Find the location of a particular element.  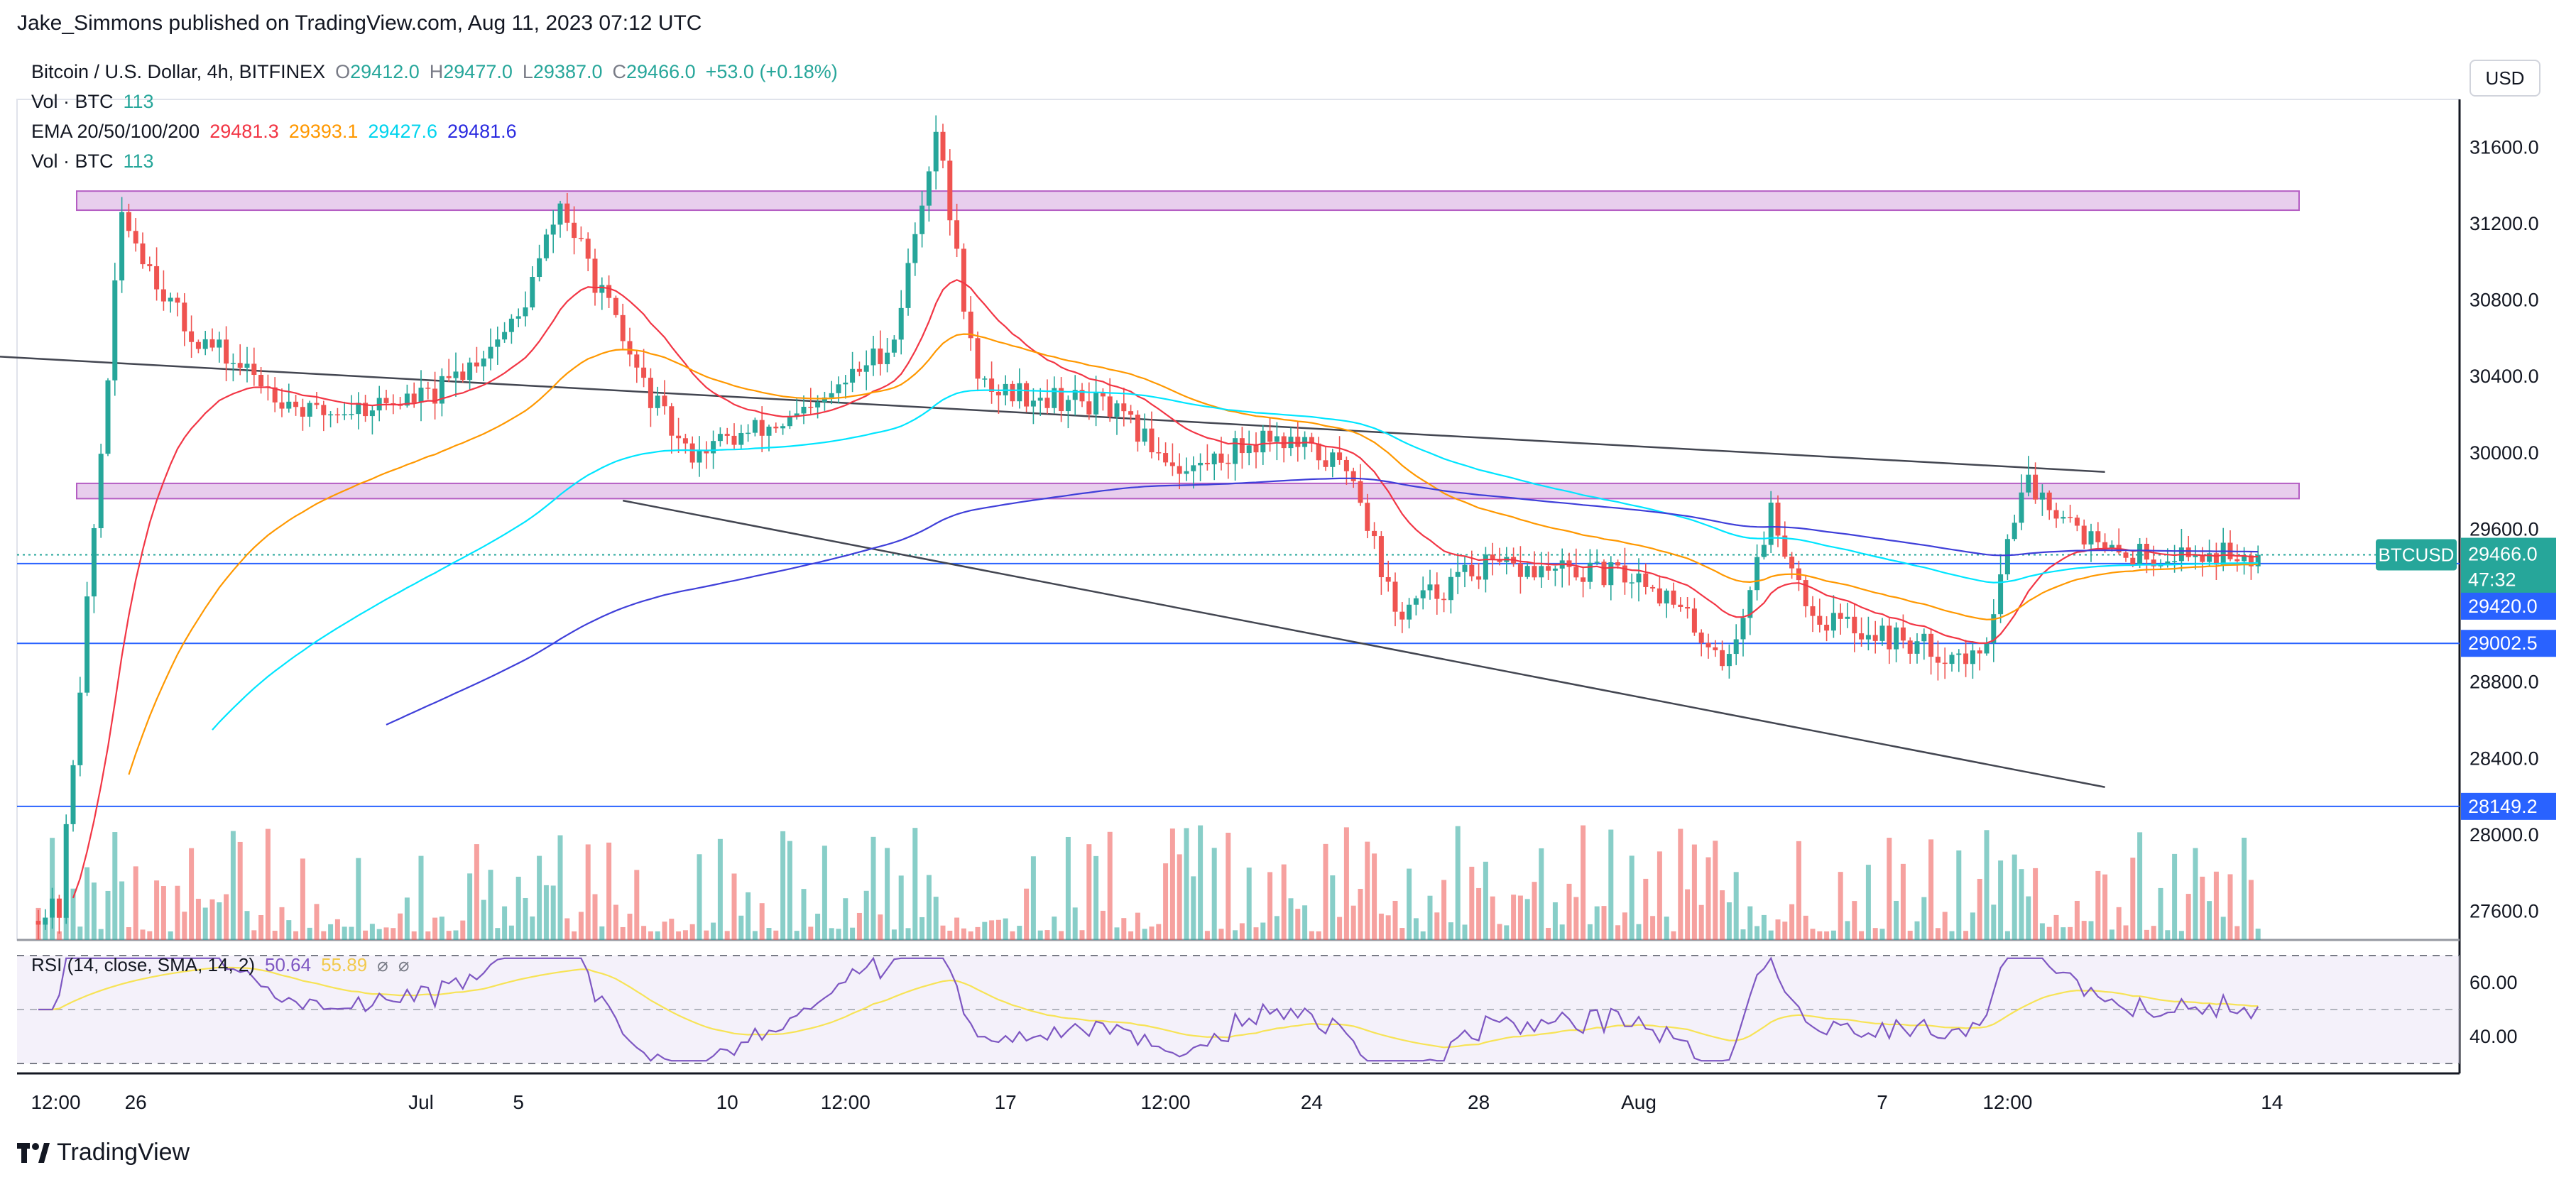

rsi-axis: 60.00 40.00 is located at coordinates (2493, 1009).